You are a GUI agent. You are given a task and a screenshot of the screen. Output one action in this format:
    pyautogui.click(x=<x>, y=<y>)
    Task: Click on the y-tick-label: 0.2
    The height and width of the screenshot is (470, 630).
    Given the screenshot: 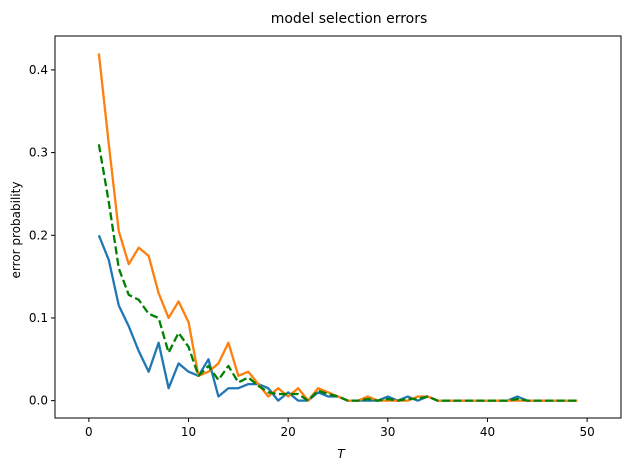 What is the action you would take?
    pyautogui.click(x=38, y=235)
    